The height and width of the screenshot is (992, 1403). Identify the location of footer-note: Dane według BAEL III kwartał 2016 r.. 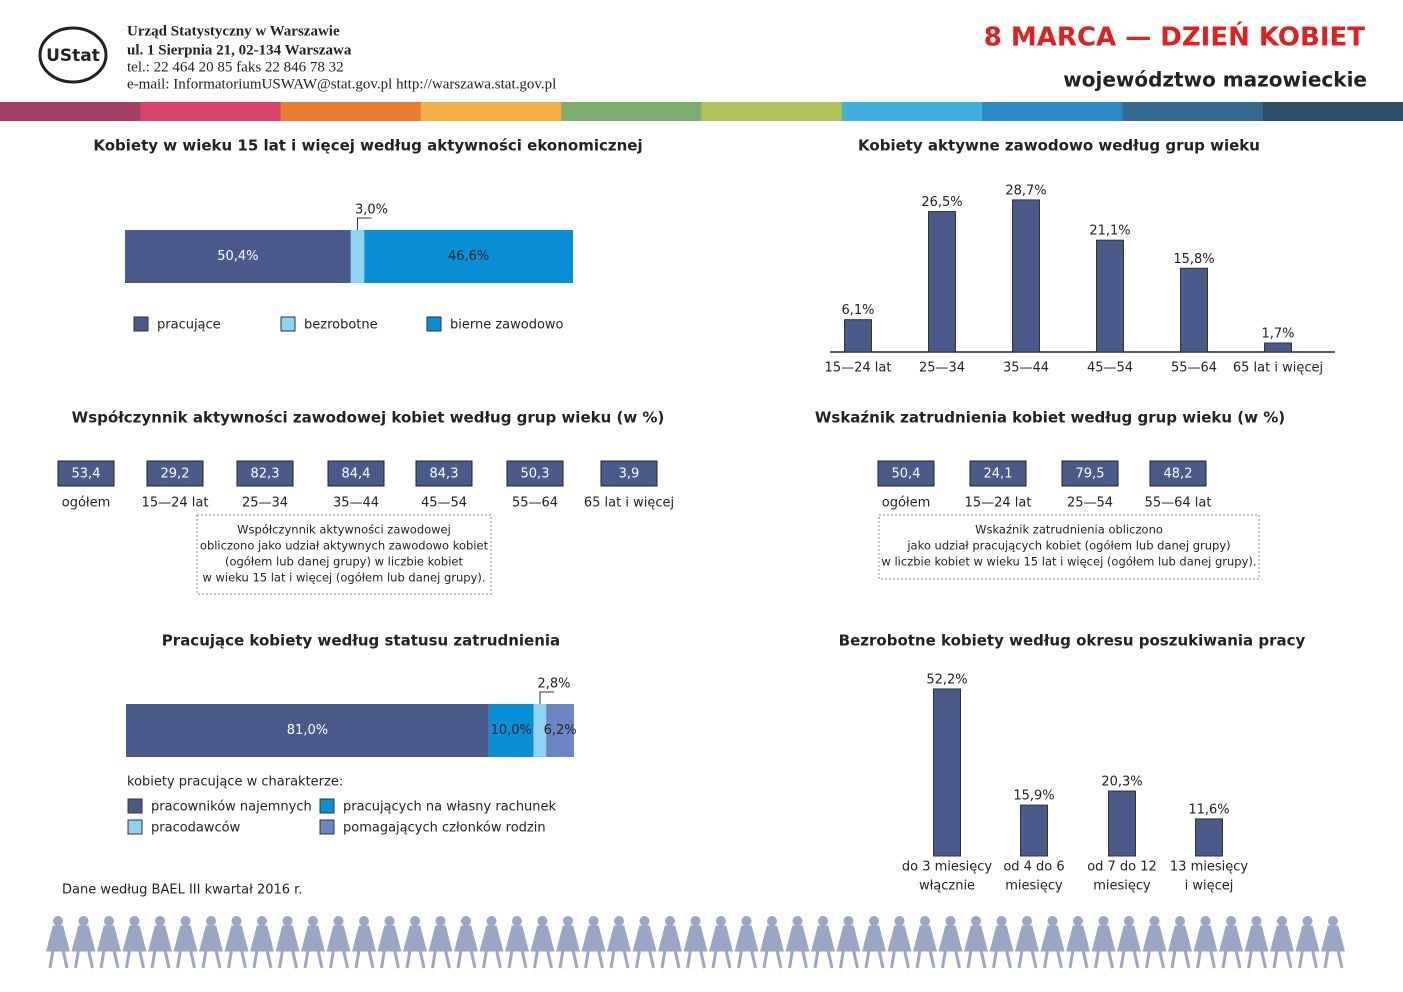
(182, 890).